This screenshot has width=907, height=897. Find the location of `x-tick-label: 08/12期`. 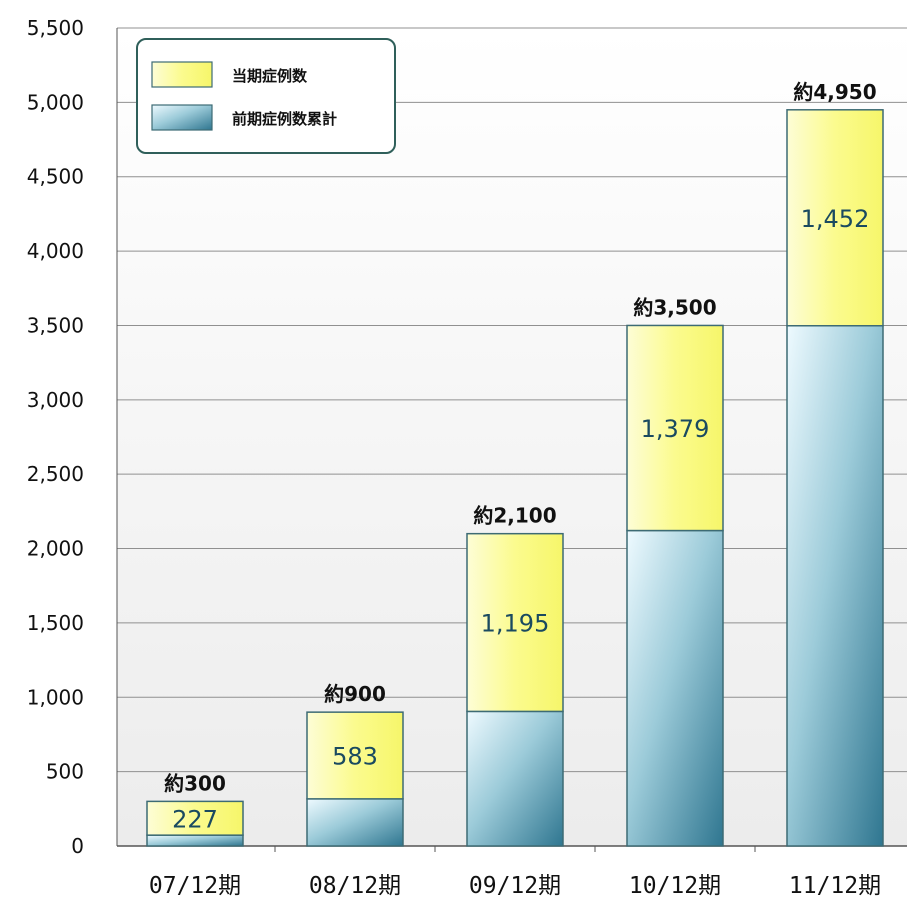

x-tick-label: 08/12期 is located at coordinates (355, 885).